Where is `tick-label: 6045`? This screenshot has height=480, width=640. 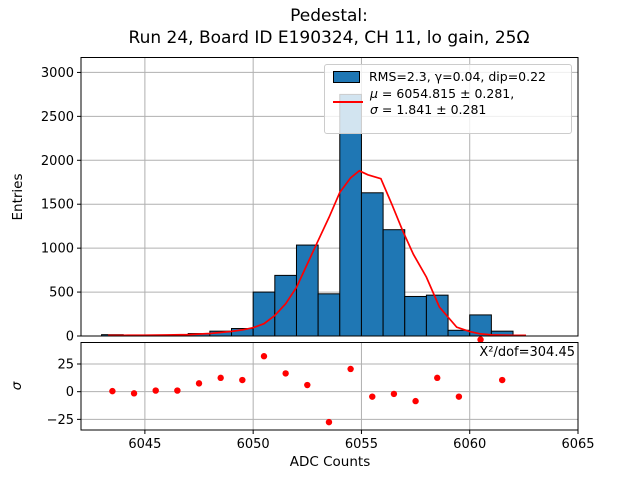
tick-label: 6045 is located at coordinates (144, 444).